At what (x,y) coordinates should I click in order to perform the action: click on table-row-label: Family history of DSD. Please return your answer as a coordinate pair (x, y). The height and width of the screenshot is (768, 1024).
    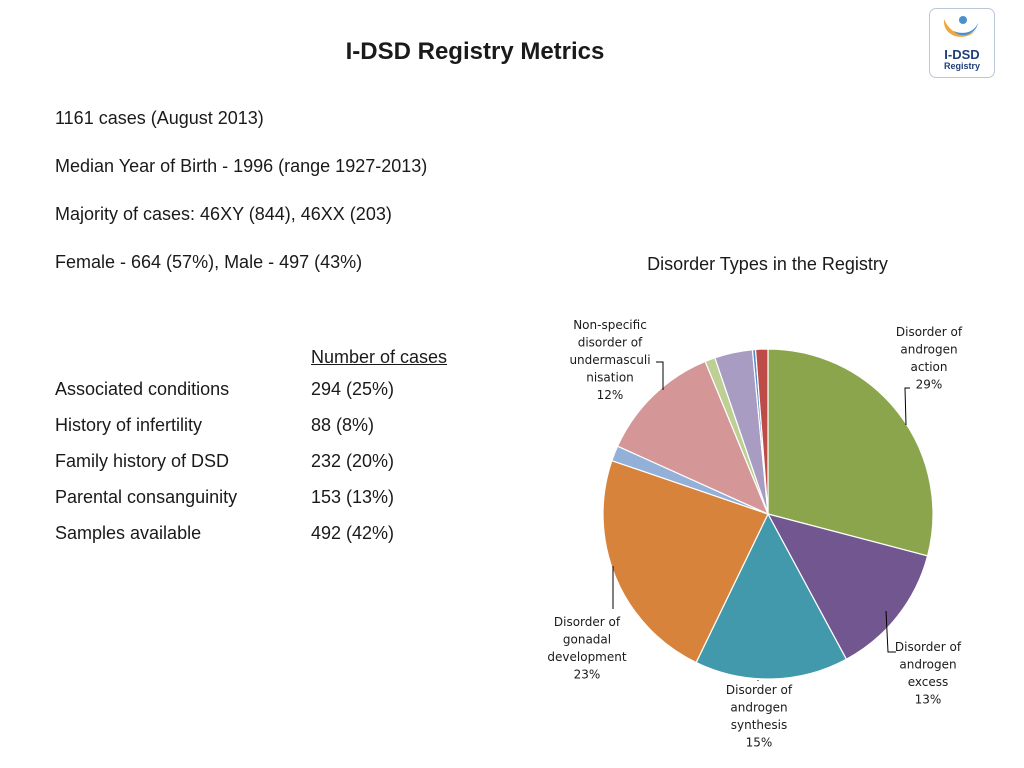
    Looking at the image, I should click on (142, 461).